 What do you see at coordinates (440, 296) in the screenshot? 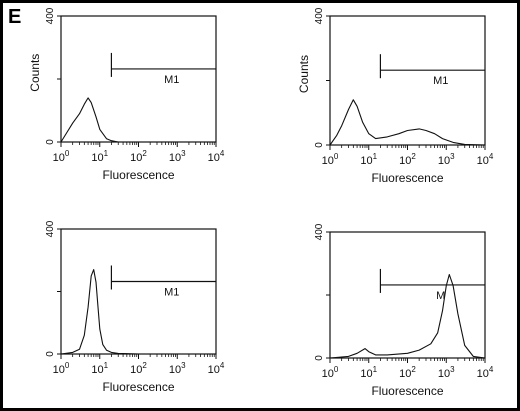
I see `marker-label: M` at bounding box center [440, 296].